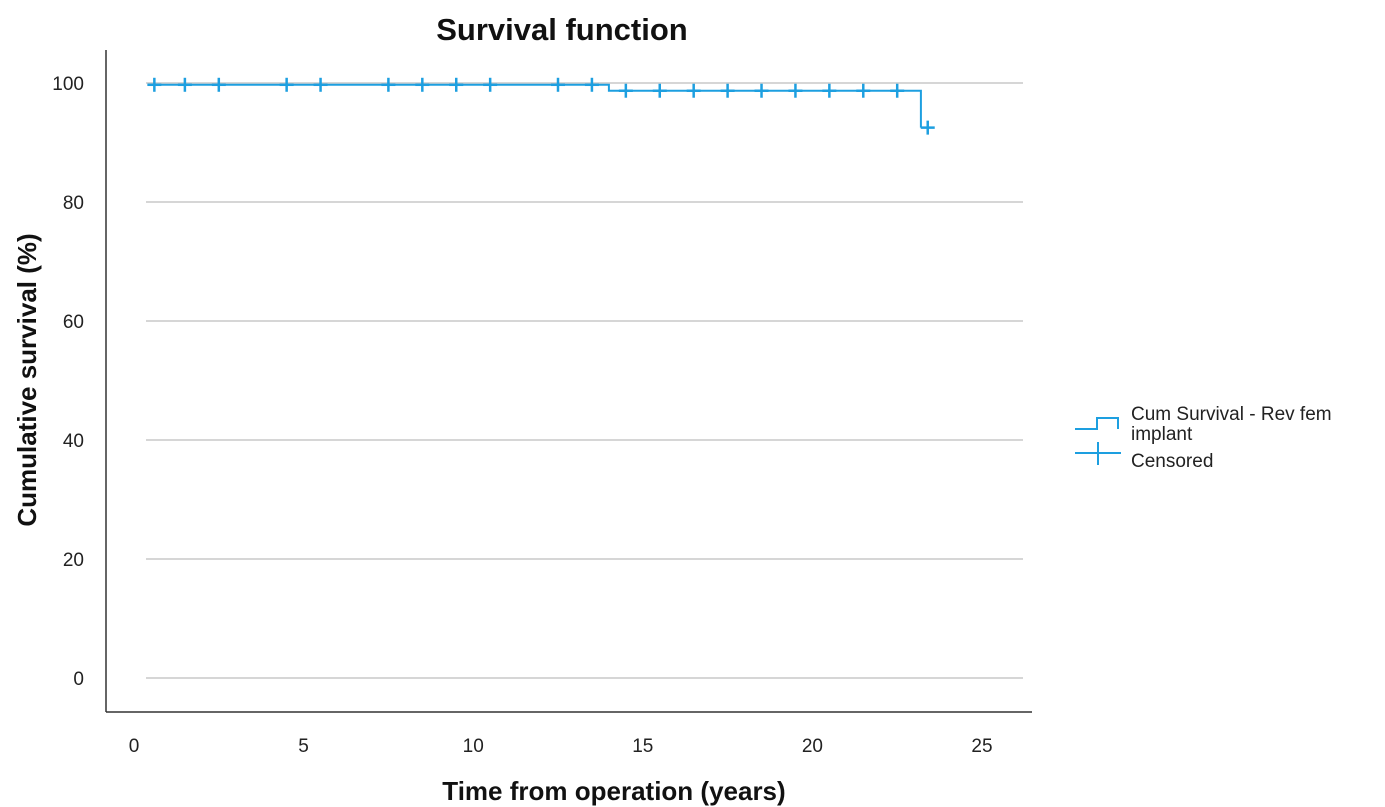 The height and width of the screenshot is (807, 1385). What do you see at coordinates (68, 382) in the screenshot?
I see `y-tick-labels: 0 20 40 60 80 100` at bounding box center [68, 382].